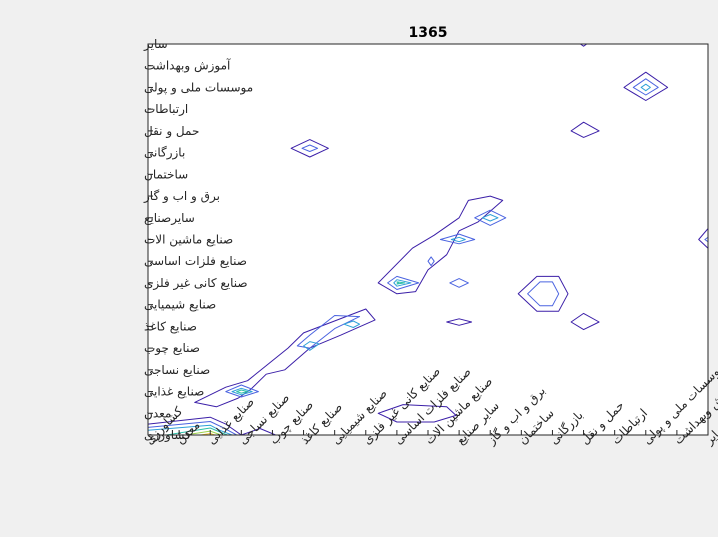  What do you see at coordinates (428, 33) in the screenshot?
I see `chart-title: 1365` at bounding box center [428, 33].